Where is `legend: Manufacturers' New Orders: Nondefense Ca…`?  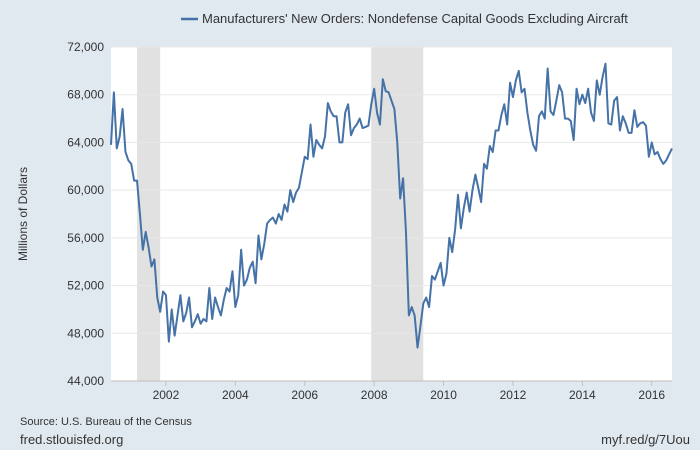
legend: Manufacturers' New Orders: Nondefense Ca… is located at coordinates (404, 18).